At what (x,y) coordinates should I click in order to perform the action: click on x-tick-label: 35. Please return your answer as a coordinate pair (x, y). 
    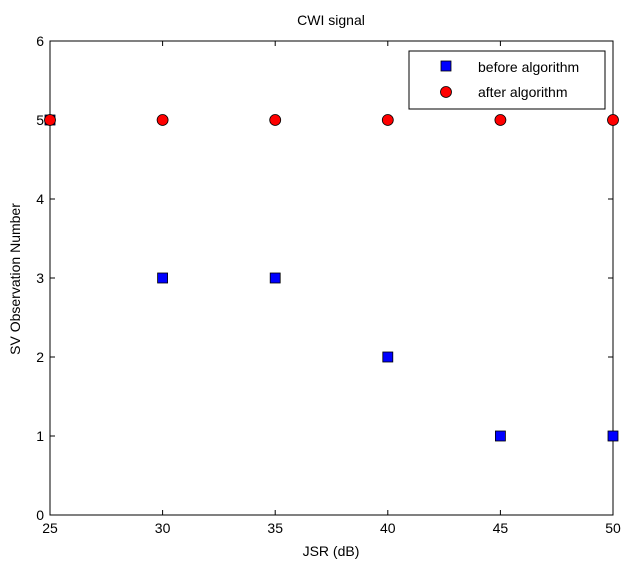
    Looking at the image, I should click on (275, 528).